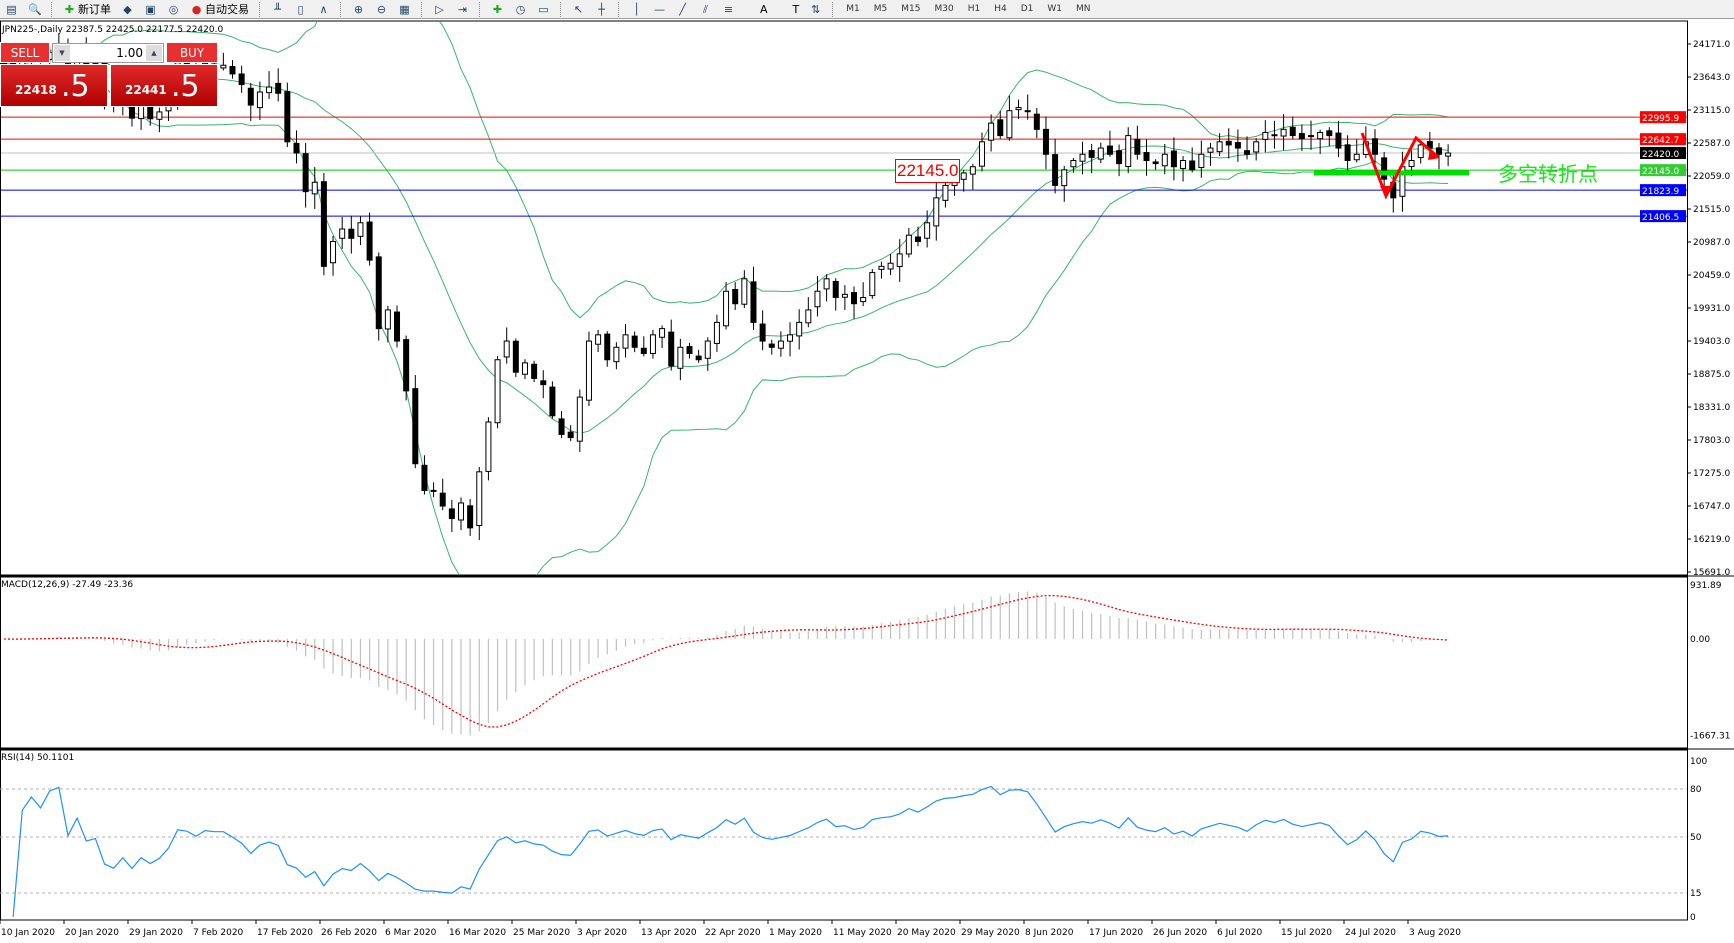 This screenshot has height=943, width=1734. Describe the element at coordinates (108, 53) in the screenshot. I see `lot-size-input: ▼ 1.00 ▲` at that location.